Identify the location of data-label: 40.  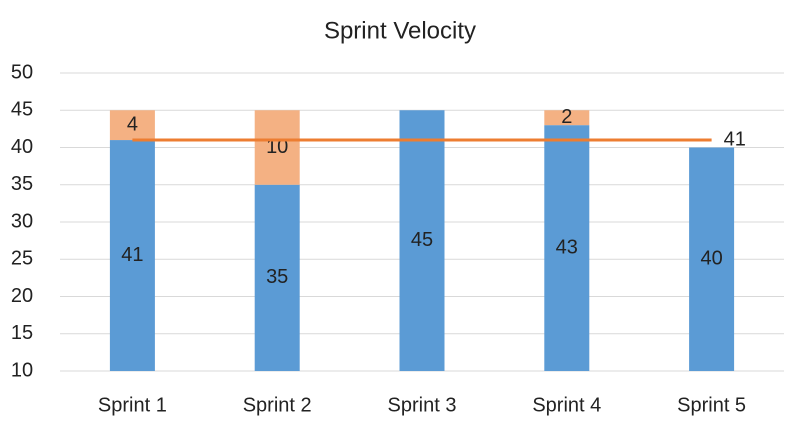
(711, 259).